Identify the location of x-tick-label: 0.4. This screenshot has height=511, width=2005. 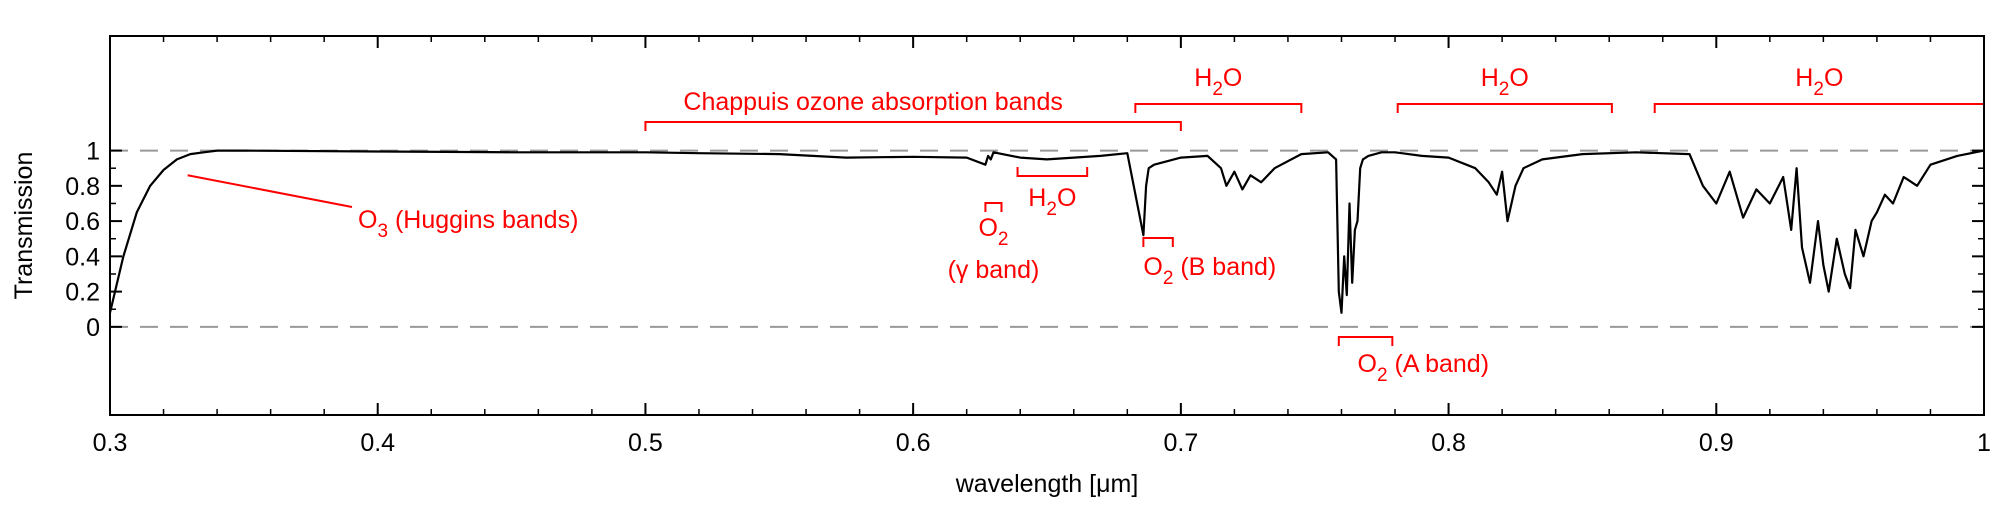
(377, 443).